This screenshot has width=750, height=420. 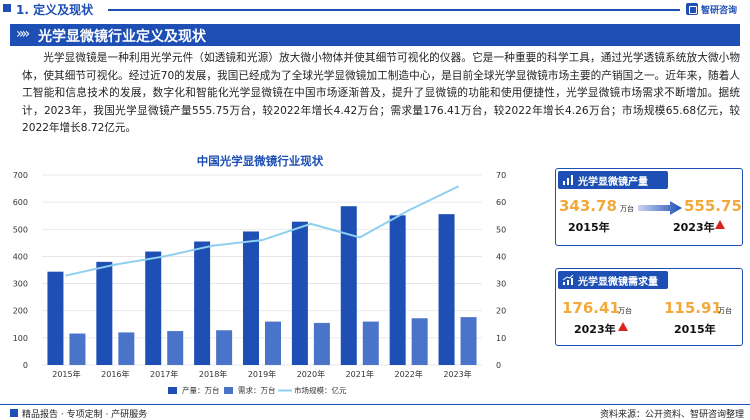 What do you see at coordinates (671, 415) in the screenshot?
I see `source-note: 资料来源：公开资料、智研咨询整理` at bounding box center [671, 415].